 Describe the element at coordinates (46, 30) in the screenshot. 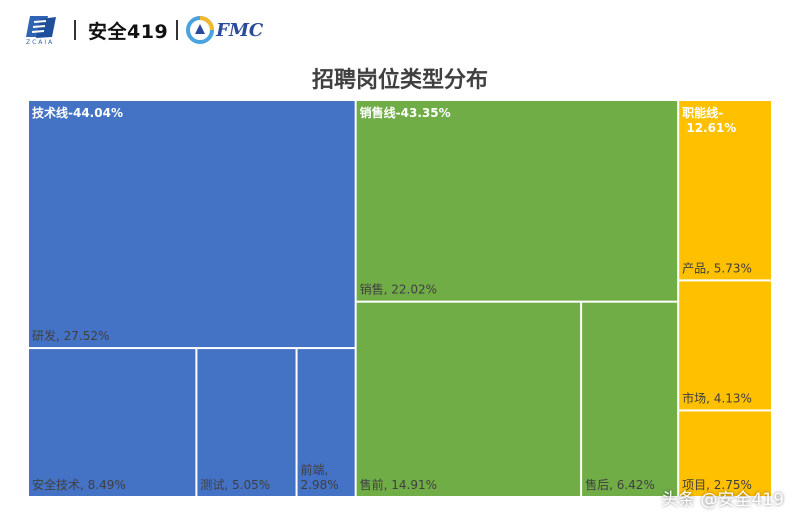

I see `zcaia-logo-icon: ZCAIA` at that location.